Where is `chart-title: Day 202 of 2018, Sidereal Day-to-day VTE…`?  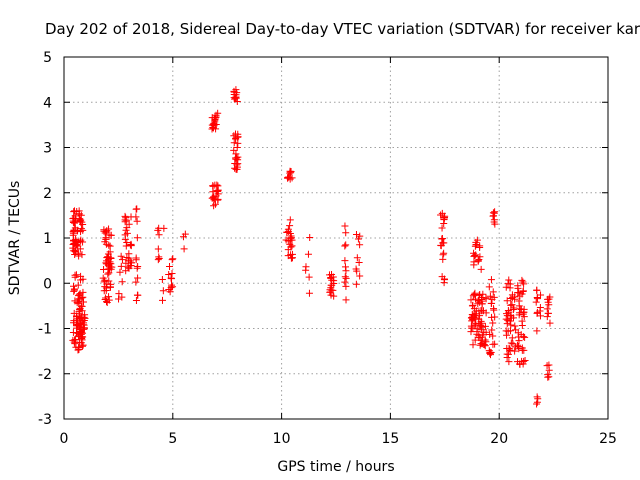
chart-title: Day 202 of 2018, Sidereal Day-to-day VTE… is located at coordinates (342, 29).